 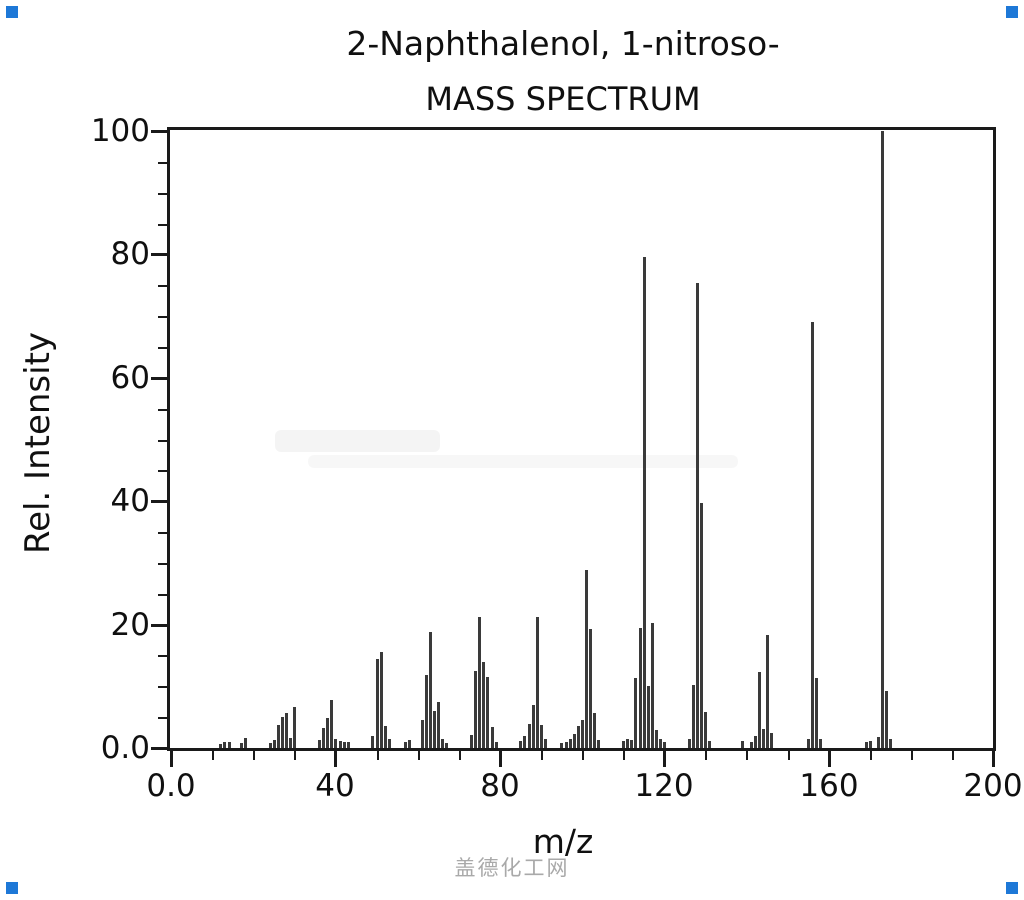 What do you see at coordinates (689, 743) in the screenshot?
I see `spectrum-peak-m126` at bounding box center [689, 743].